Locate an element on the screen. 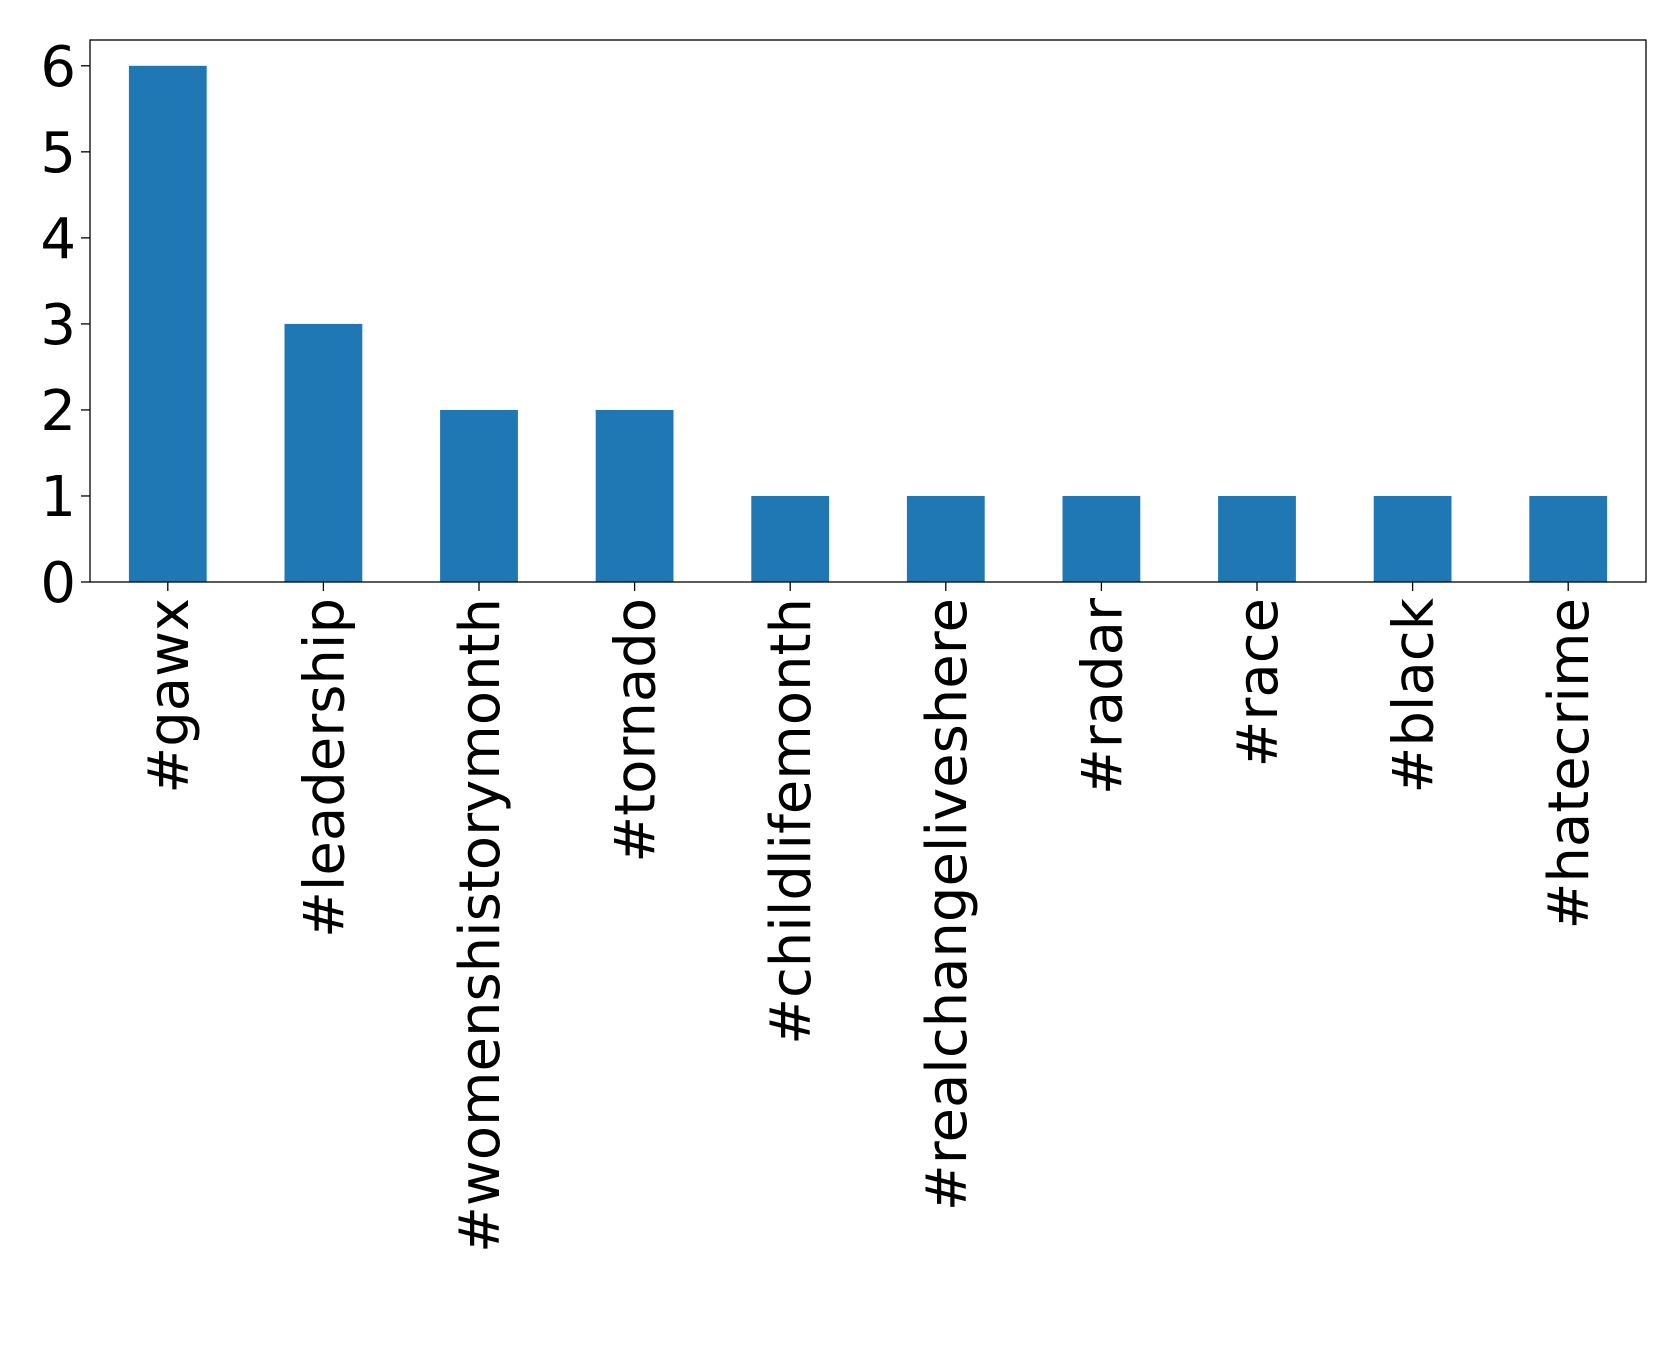 This screenshot has height=1359, width=1679. x-tick-label: #black is located at coordinates (1414, 695).